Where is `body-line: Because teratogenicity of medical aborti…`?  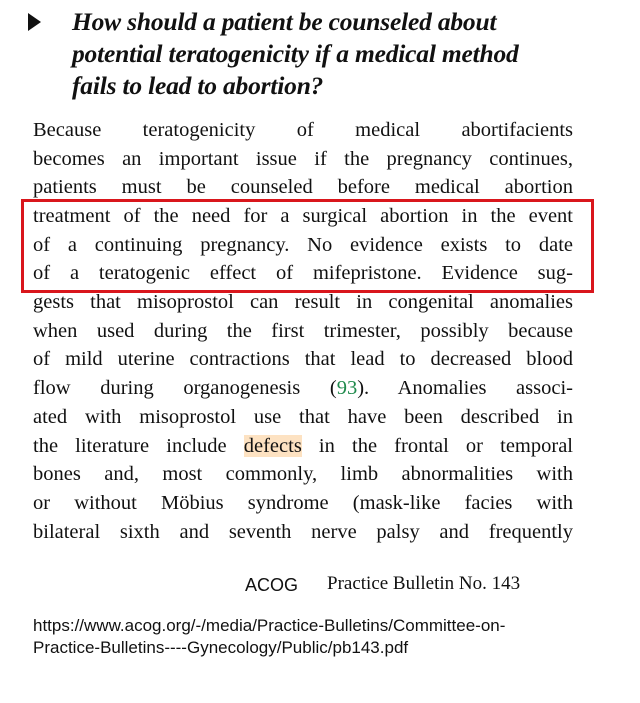
body-line: Because teratogenicity of medical aborti… is located at coordinates (303, 130).